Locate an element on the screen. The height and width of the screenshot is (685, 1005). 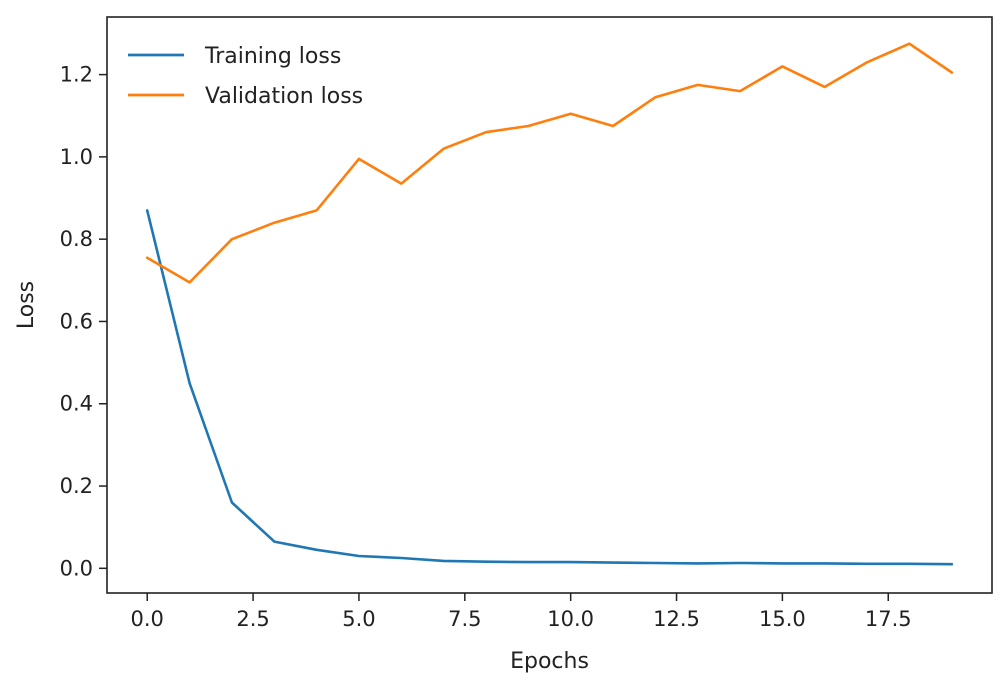
legend-label-training-loss: Training loss is located at coordinates (272, 56).